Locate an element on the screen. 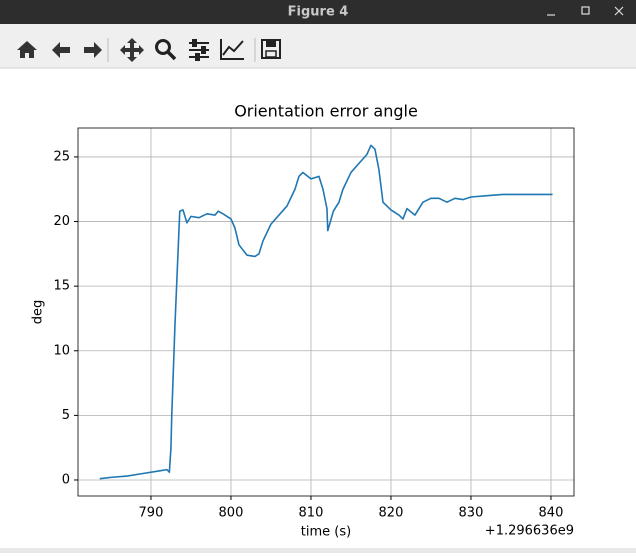  x-tick-label: 810 is located at coordinates (311, 513).